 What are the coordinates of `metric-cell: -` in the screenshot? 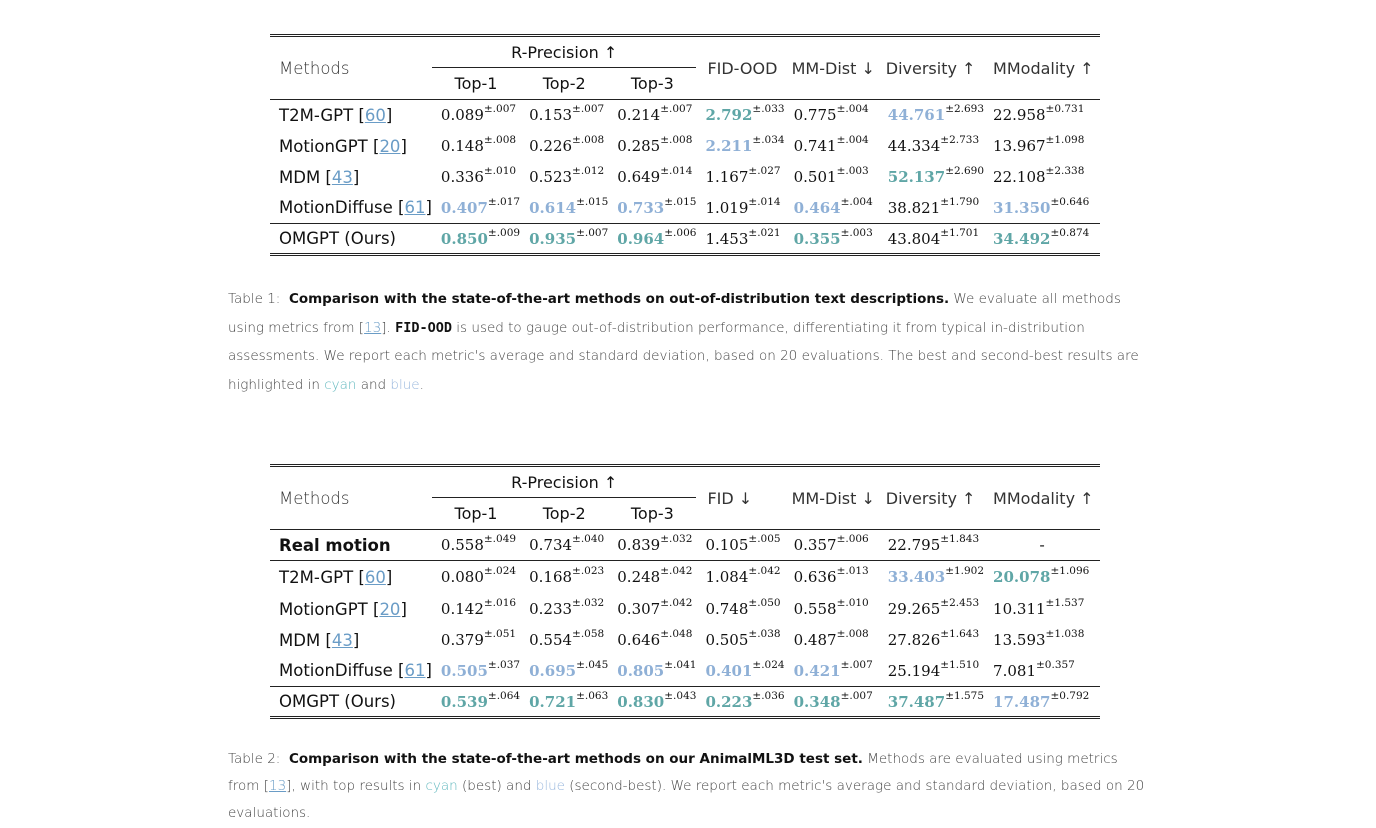 It's located at (1042, 545).